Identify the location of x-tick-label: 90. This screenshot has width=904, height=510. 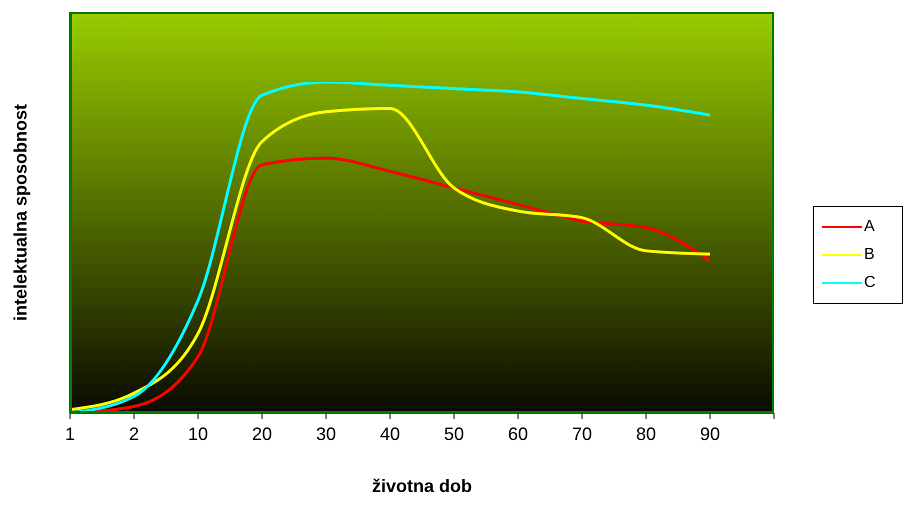
(710, 434).